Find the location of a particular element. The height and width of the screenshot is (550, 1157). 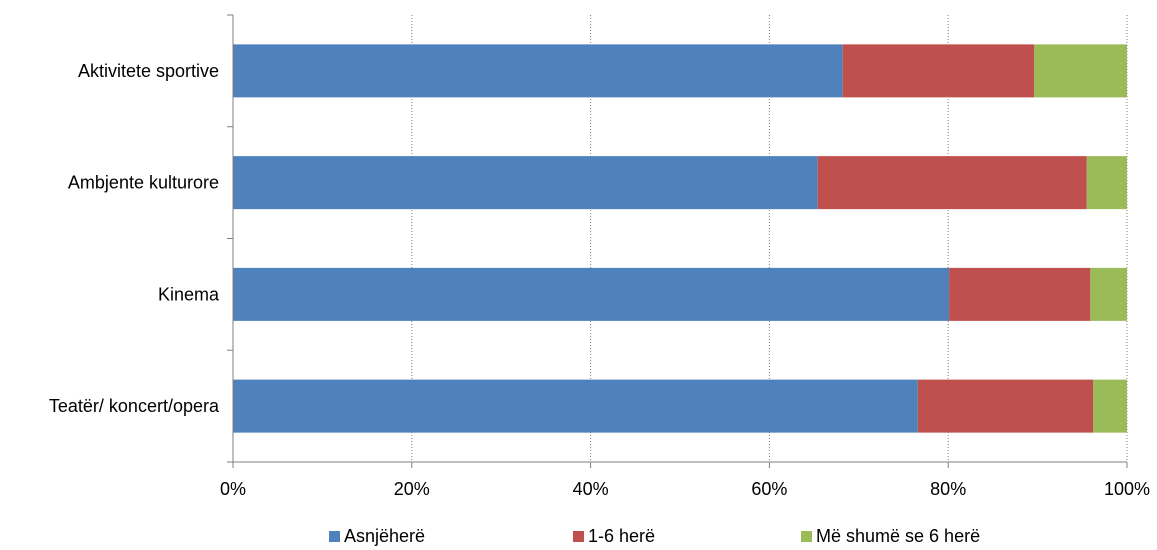

legend-item-series-2: 1-6 herë is located at coordinates (614, 536).